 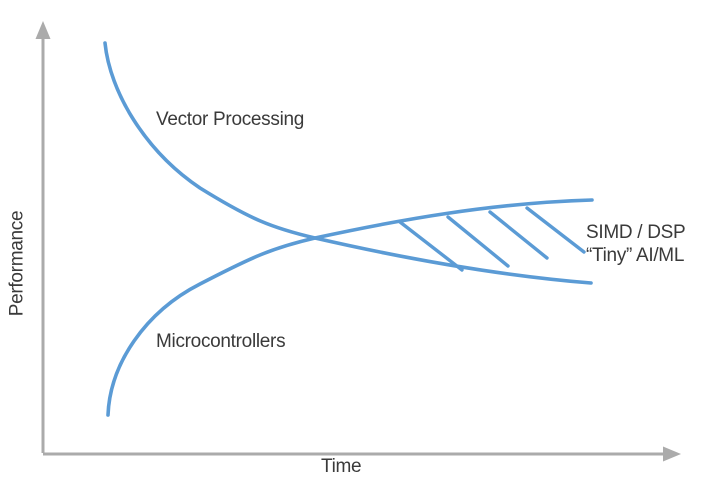 I want to click on annotation-line-2: “Tiny” AI/ML, so click(x=635, y=255).